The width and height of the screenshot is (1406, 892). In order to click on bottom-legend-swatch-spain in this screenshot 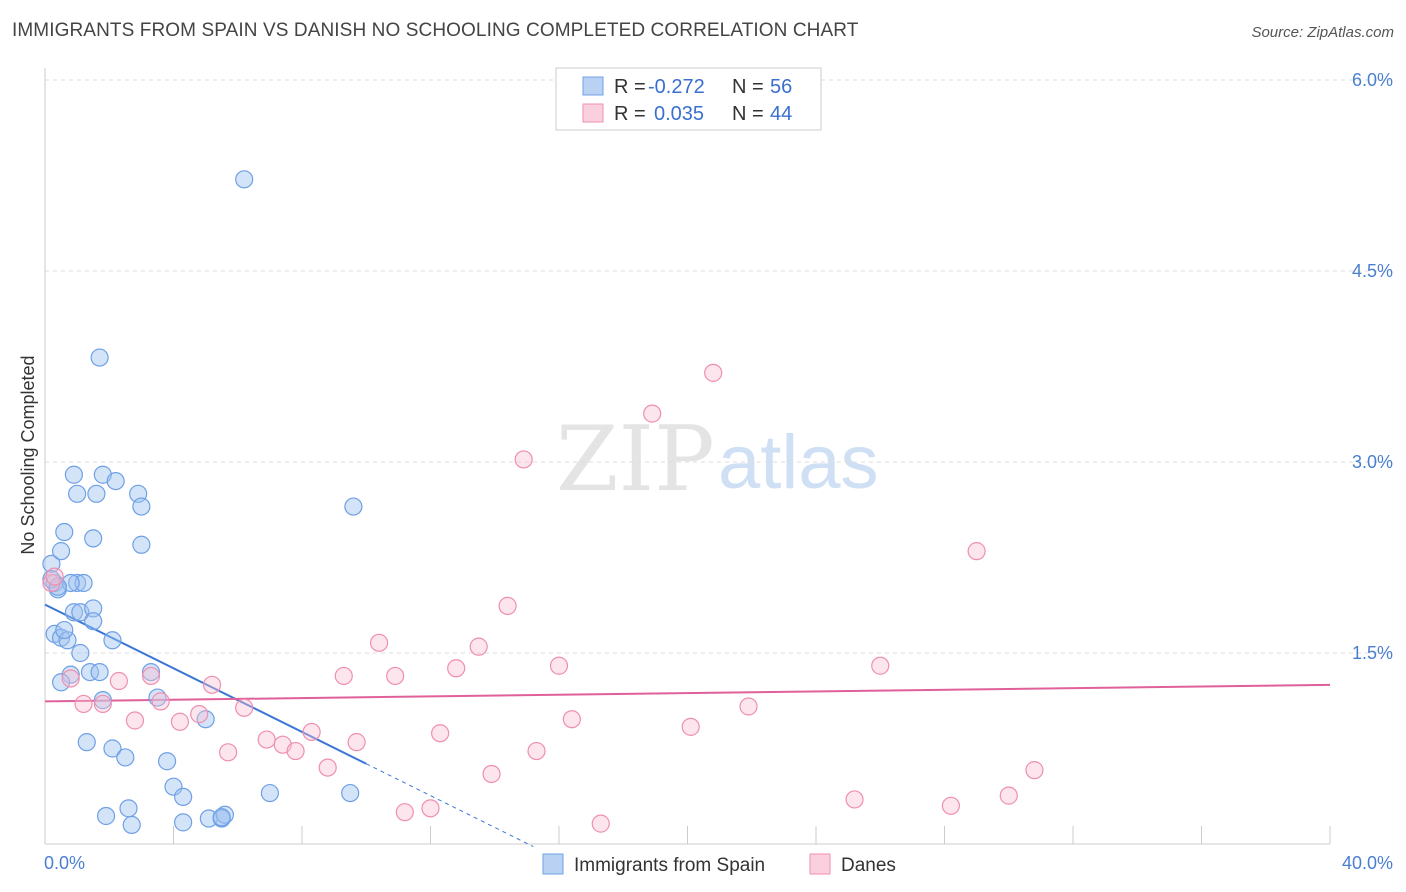, I will do `click(553, 864)`.